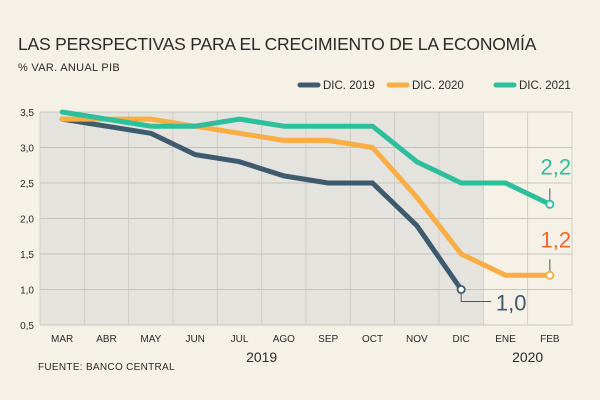  Describe the element at coordinates (27, 255) in the screenshot. I see `y-tick-label: 1,5` at that location.